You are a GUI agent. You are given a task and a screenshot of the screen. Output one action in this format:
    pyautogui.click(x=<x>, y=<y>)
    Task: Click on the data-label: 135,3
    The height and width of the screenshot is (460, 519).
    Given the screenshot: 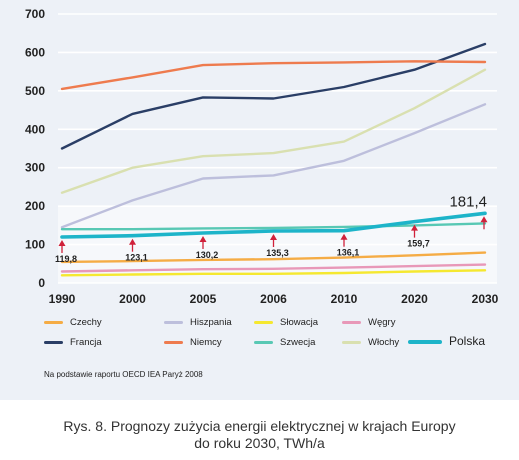 What is the action you would take?
    pyautogui.click(x=277, y=253)
    